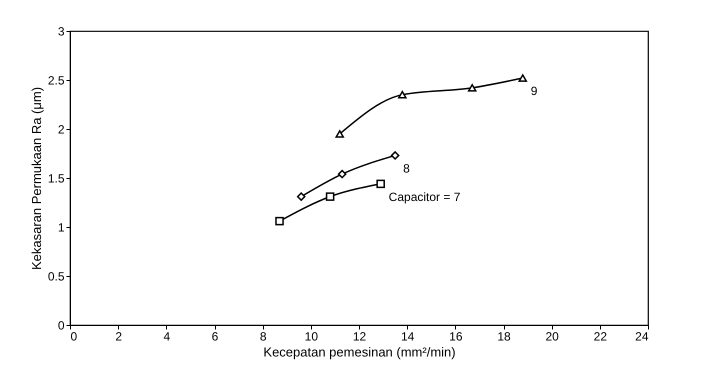  I want to click on y-tick-label: 3, so click(61, 31).